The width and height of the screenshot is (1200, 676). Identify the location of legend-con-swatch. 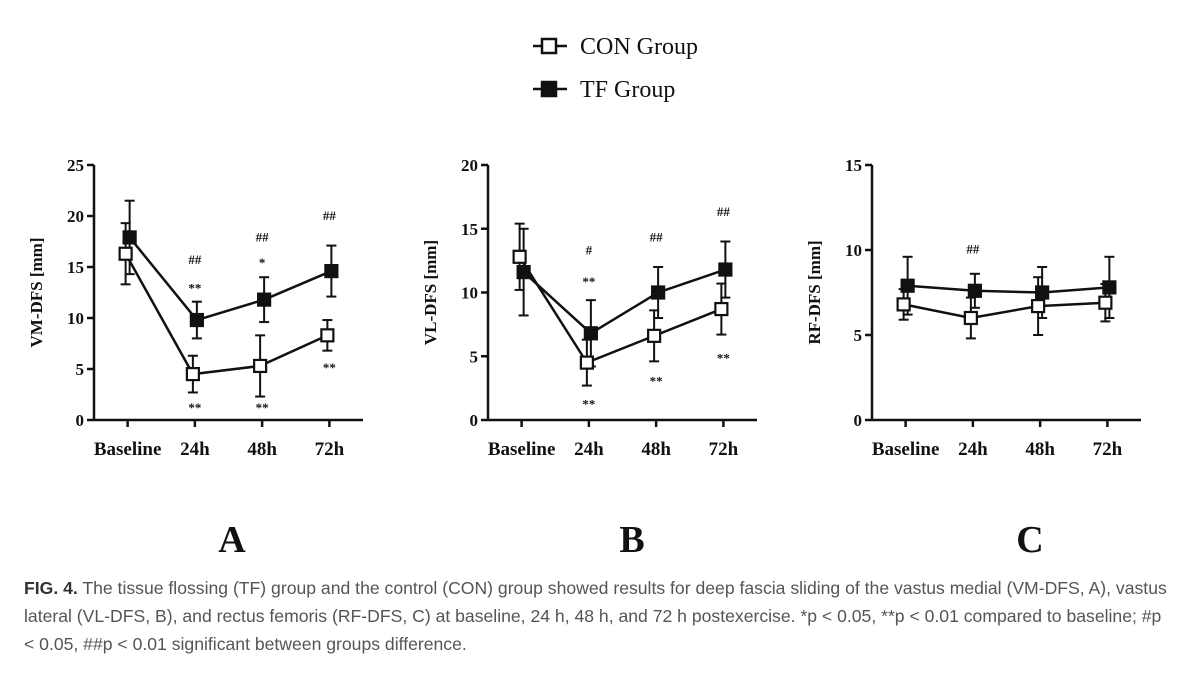
(550, 46).